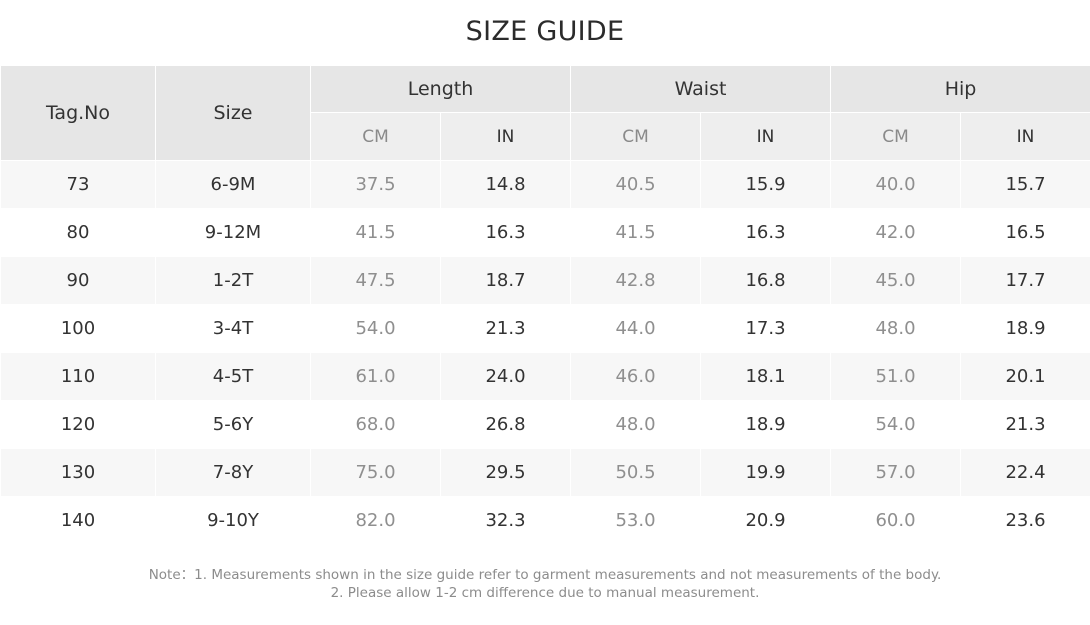 This screenshot has height=625, width=1090. Describe the element at coordinates (78, 232) in the screenshot. I see `cell-tag-no: 80` at that location.